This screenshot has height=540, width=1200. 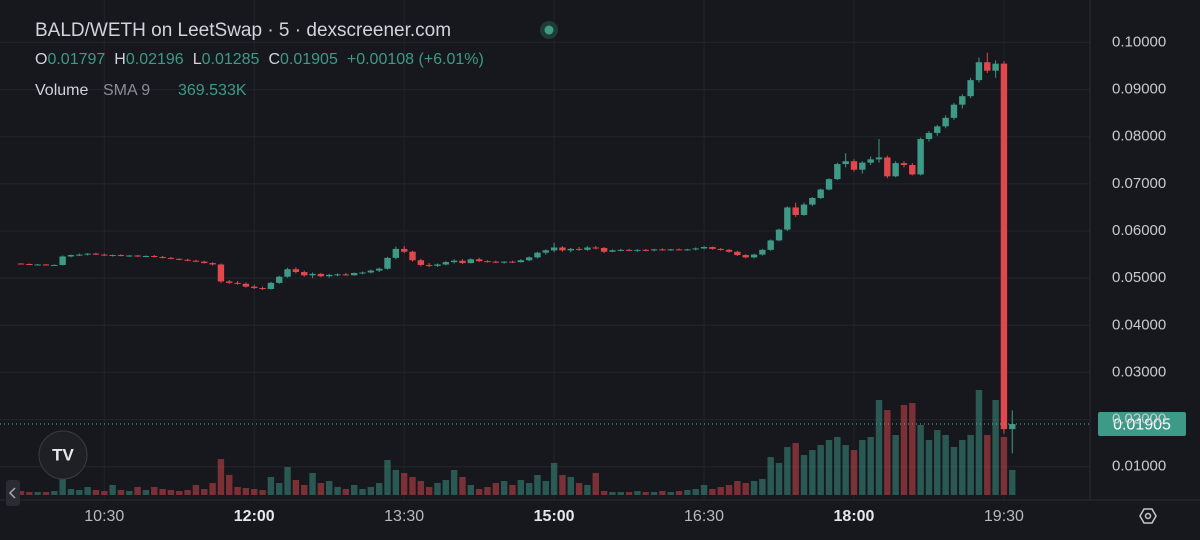 What do you see at coordinates (61, 90) in the screenshot?
I see `volume-label: Volume` at bounding box center [61, 90].